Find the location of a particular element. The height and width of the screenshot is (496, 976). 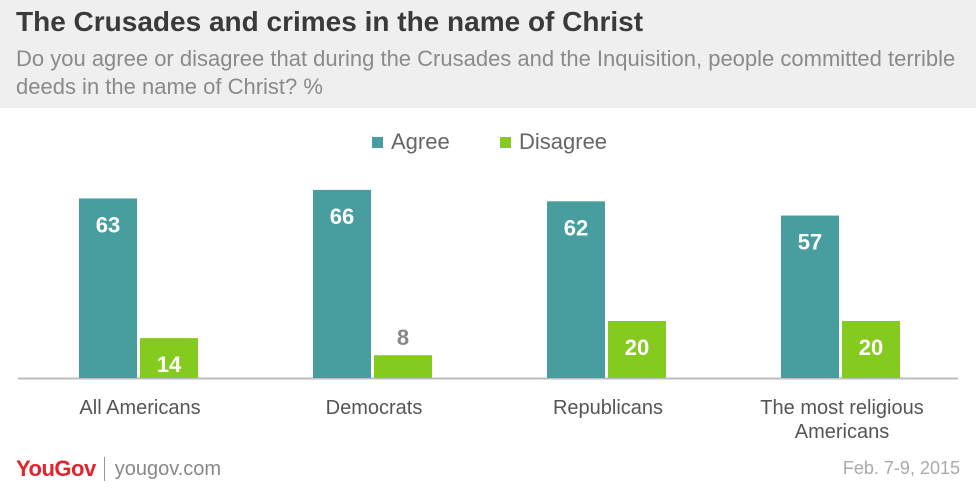

bar-disagree-democrats is located at coordinates (403, 366).